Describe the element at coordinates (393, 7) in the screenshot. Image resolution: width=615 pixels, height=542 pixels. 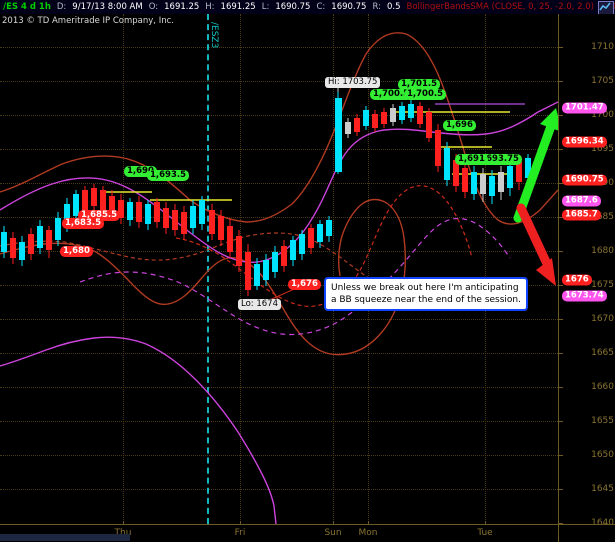
I see `range-value: 0.5` at that location.